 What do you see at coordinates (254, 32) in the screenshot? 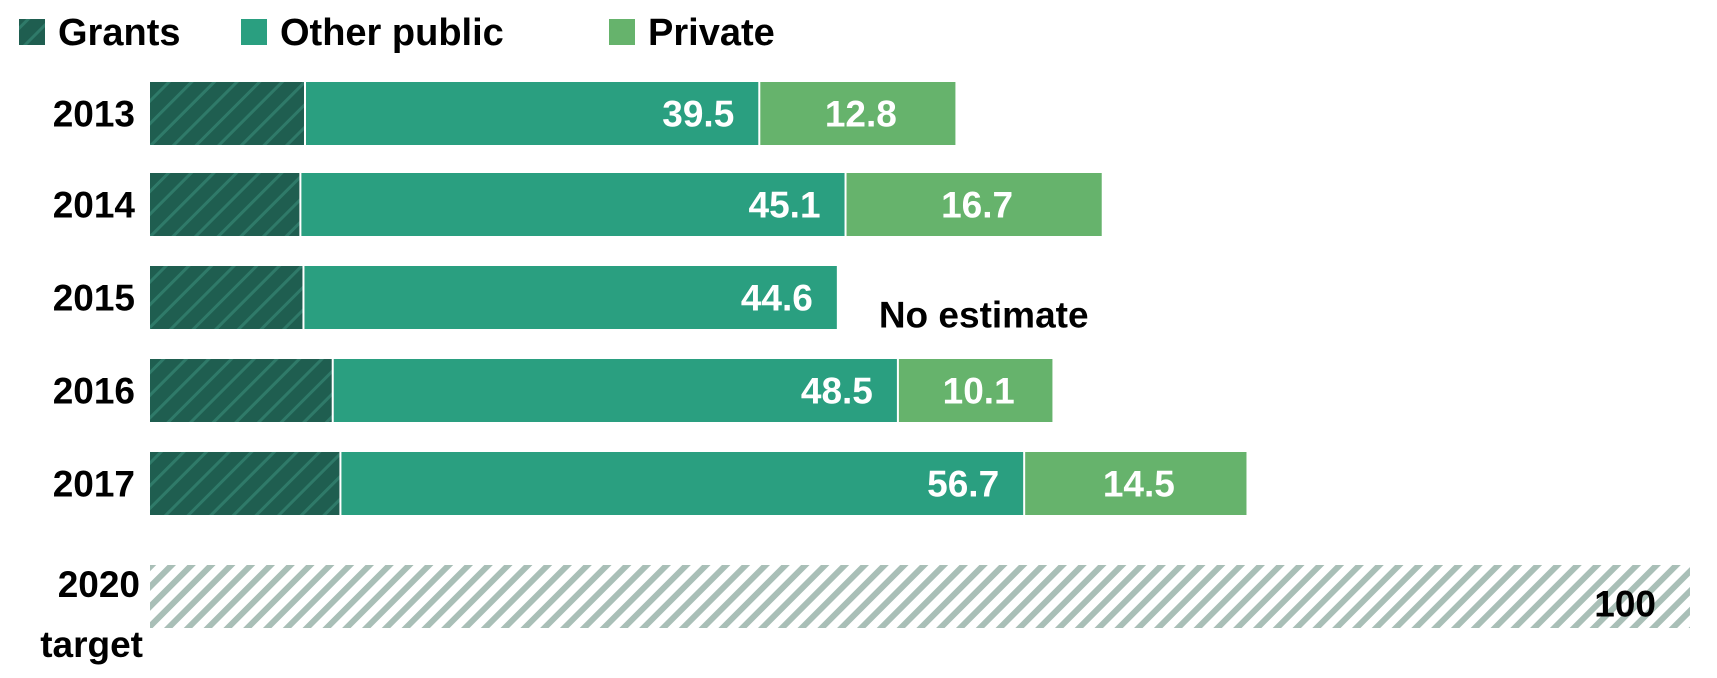
I see `legend-swatch-other-public` at bounding box center [254, 32].